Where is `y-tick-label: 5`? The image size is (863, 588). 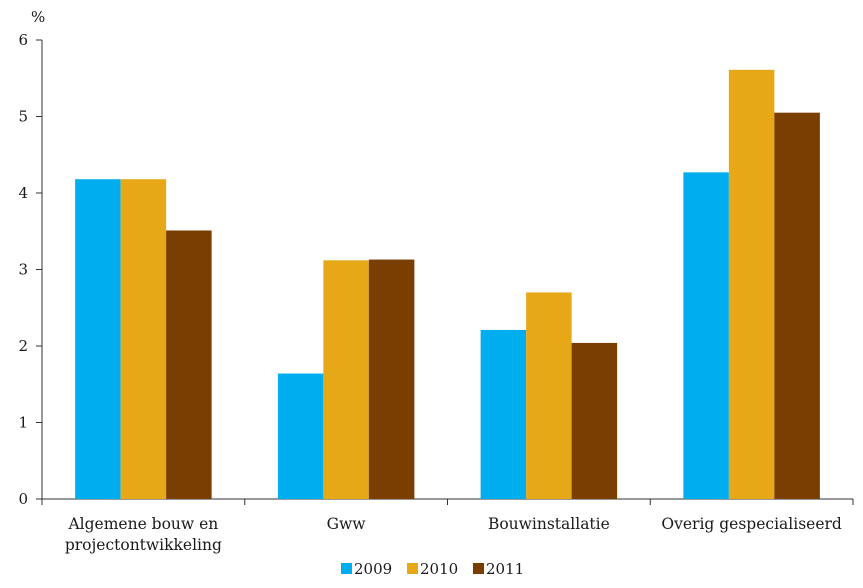
y-tick-label: 5 is located at coordinates (23, 117).